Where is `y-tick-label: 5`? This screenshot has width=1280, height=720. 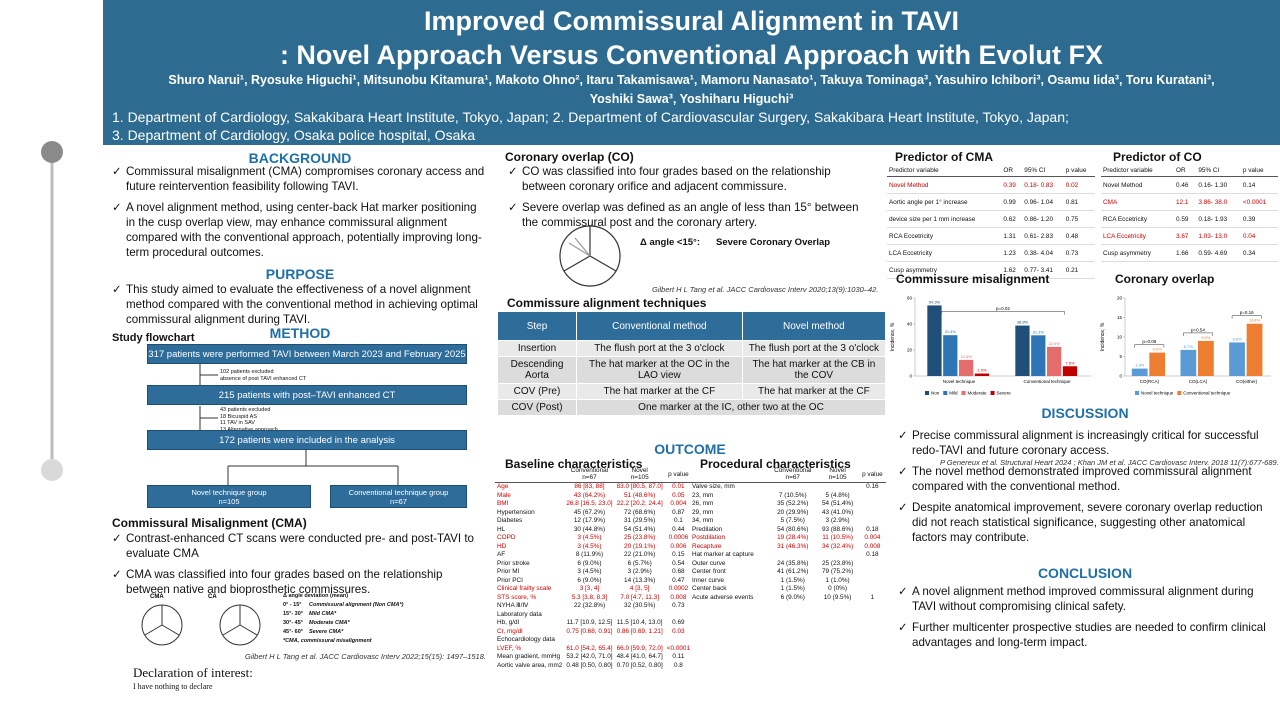 y-tick-label: 5 is located at coordinates (1120, 356).